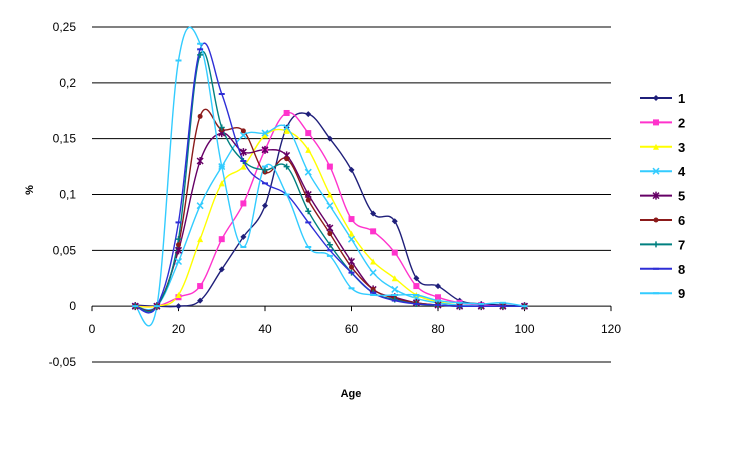 Image resolution: width=745 pixels, height=476 pixels. I want to click on x-tick-label: 20, so click(179, 329).